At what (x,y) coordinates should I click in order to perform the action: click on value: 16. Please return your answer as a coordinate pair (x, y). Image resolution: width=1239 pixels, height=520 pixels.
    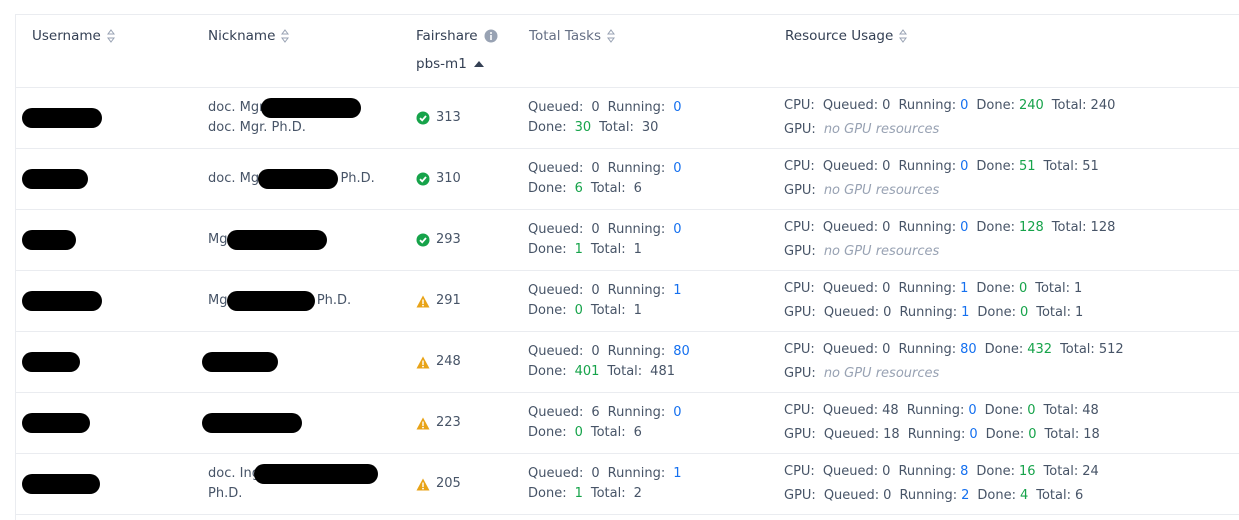
    Looking at the image, I should click on (1027, 471).